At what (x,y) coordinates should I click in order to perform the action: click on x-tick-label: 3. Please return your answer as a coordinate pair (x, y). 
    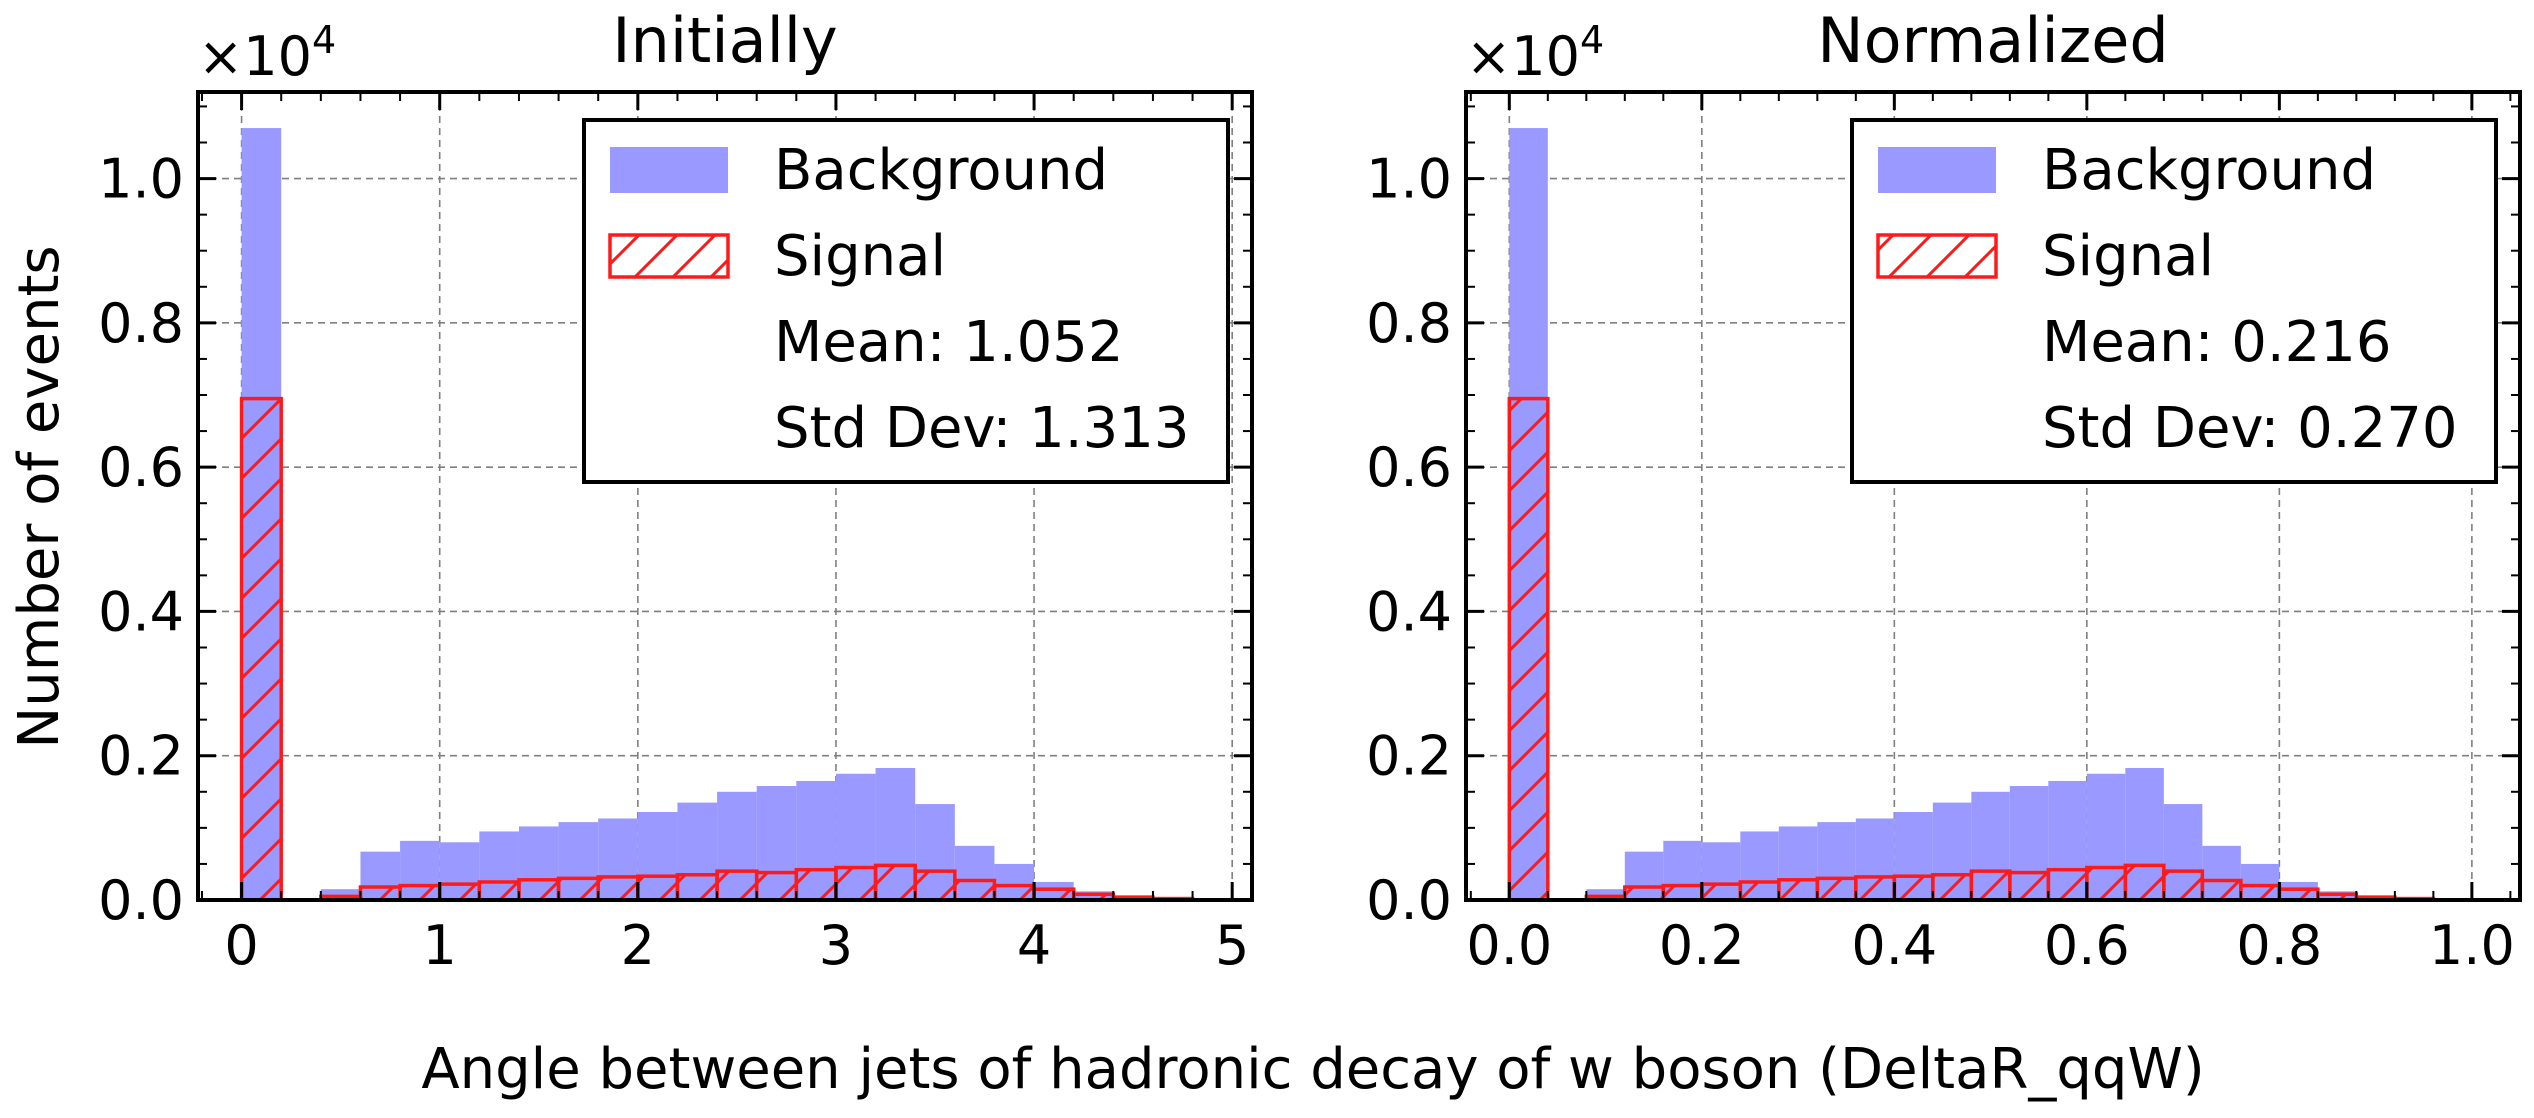
    Looking at the image, I should click on (836, 945).